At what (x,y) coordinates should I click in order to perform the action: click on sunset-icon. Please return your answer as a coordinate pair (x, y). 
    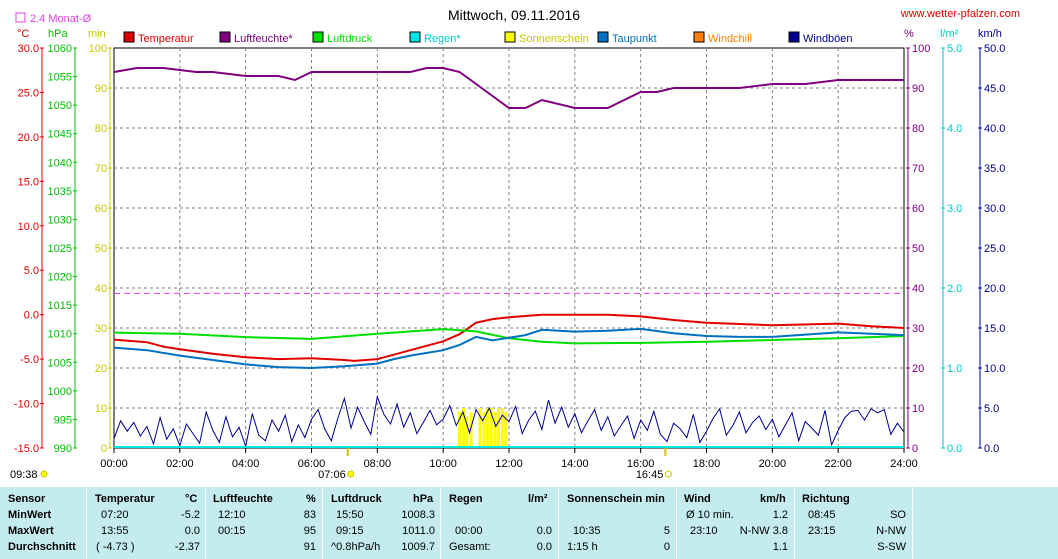
    Looking at the image, I should click on (668, 474).